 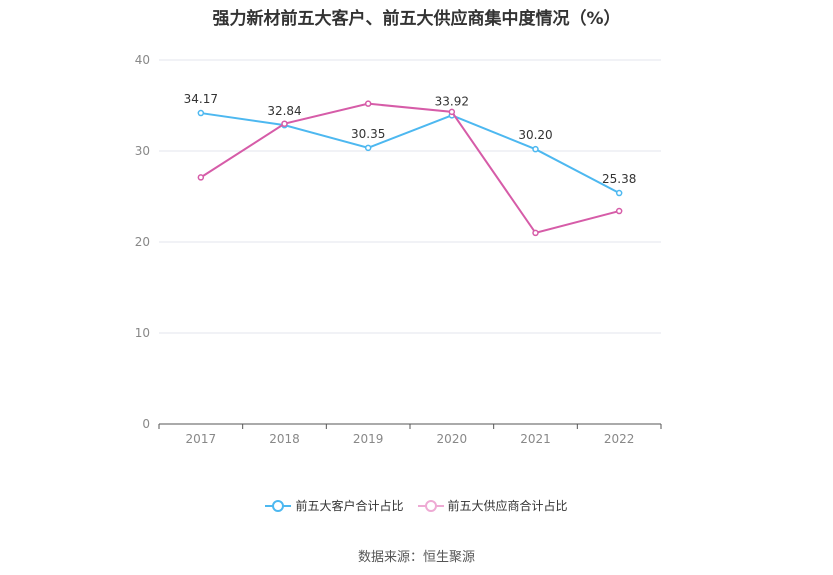 I want to click on x-tick-label: 2019, so click(x=368, y=439).